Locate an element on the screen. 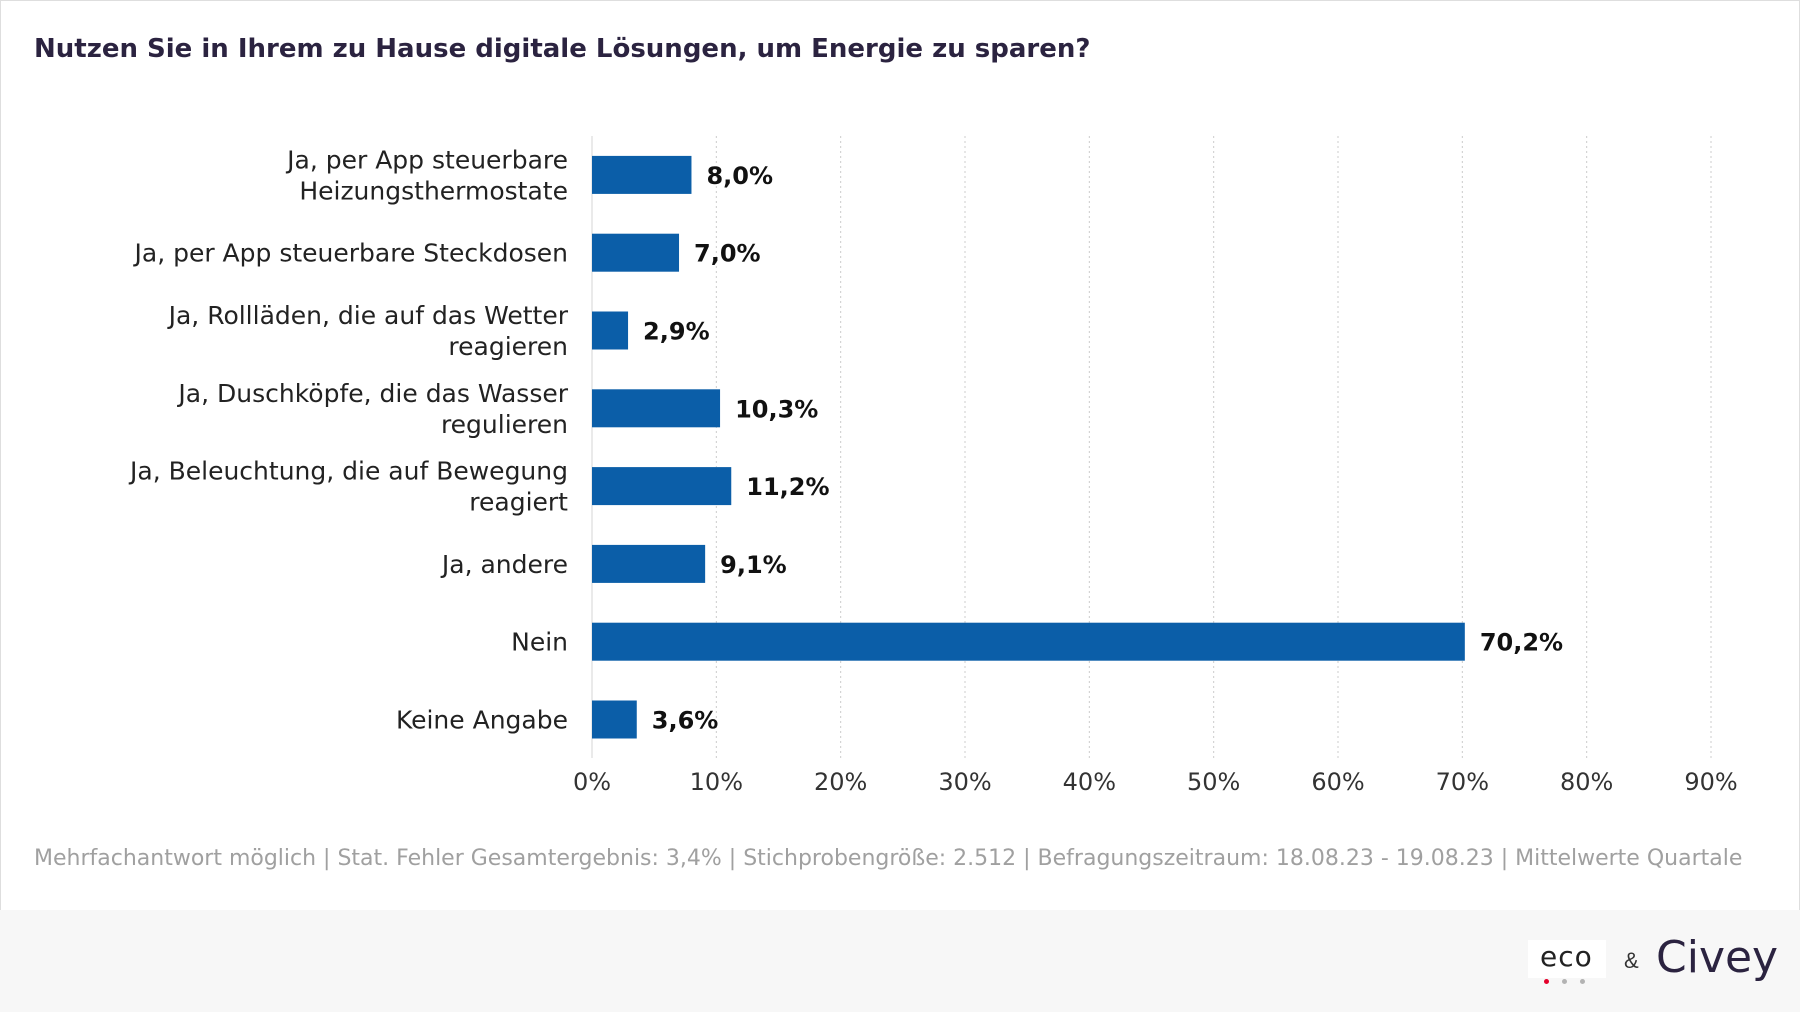 This screenshot has width=1800, height=1012. x-tick-label: 60% is located at coordinates (1337, 782).